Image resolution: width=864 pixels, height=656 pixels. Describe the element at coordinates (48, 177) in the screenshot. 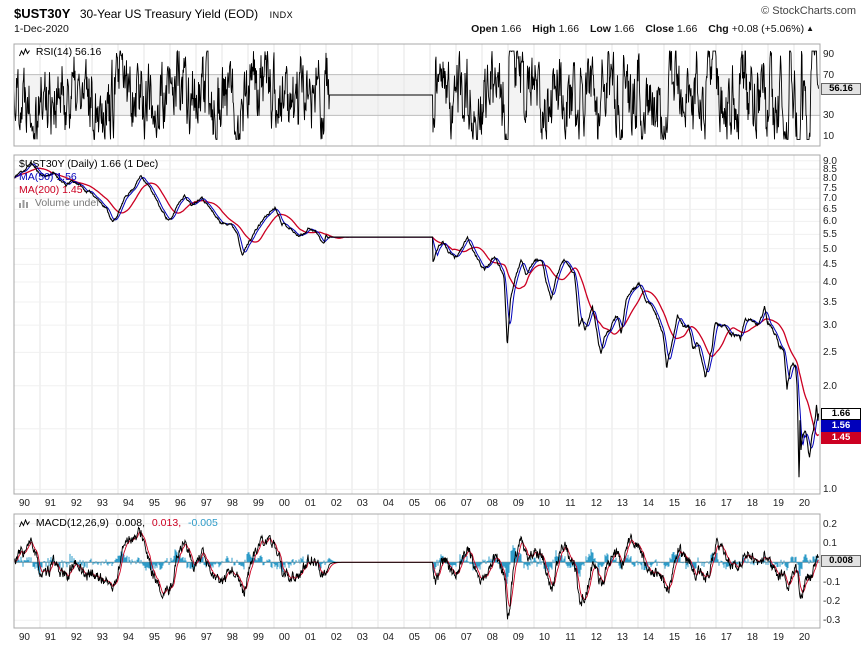

I see `ma50-legend: MA(50) 1.56` at that location.